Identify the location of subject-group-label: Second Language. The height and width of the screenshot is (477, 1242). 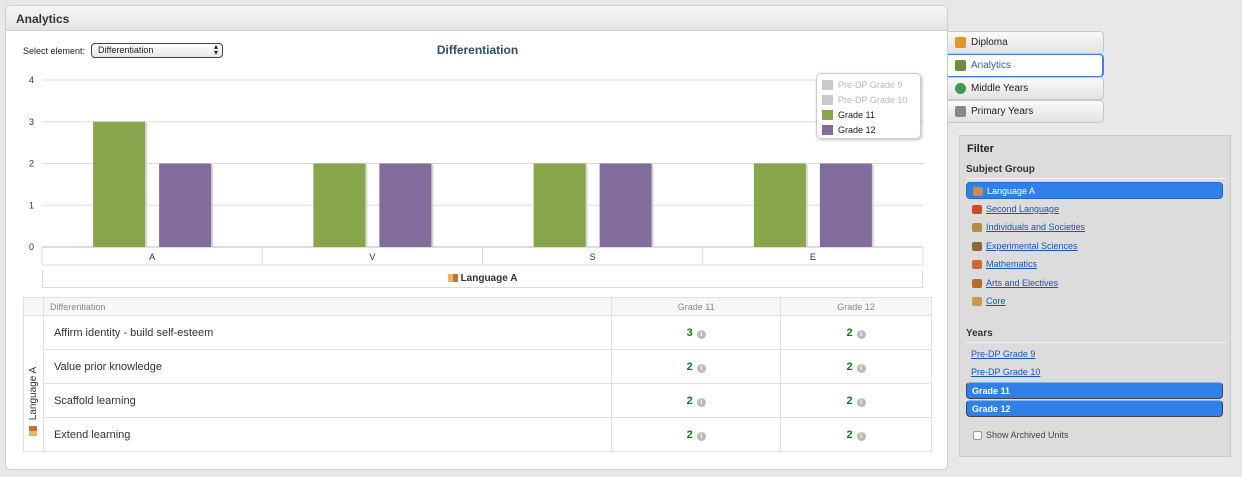
(1023, 208).